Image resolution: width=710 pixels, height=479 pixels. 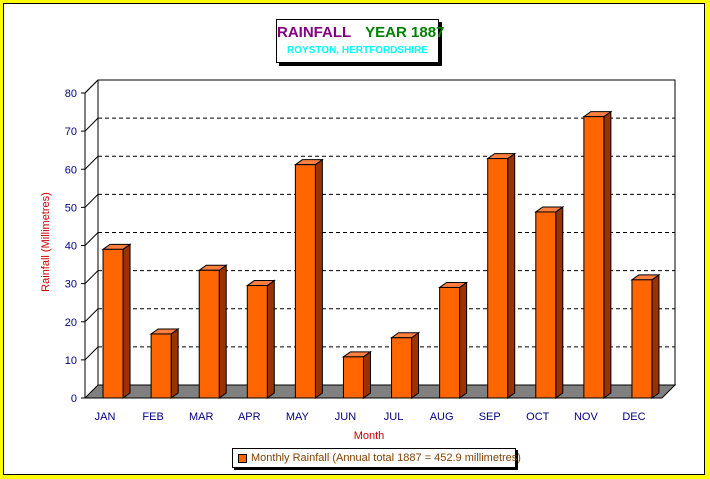 I want to click on legend-swatch, so click(x=242, y=458).